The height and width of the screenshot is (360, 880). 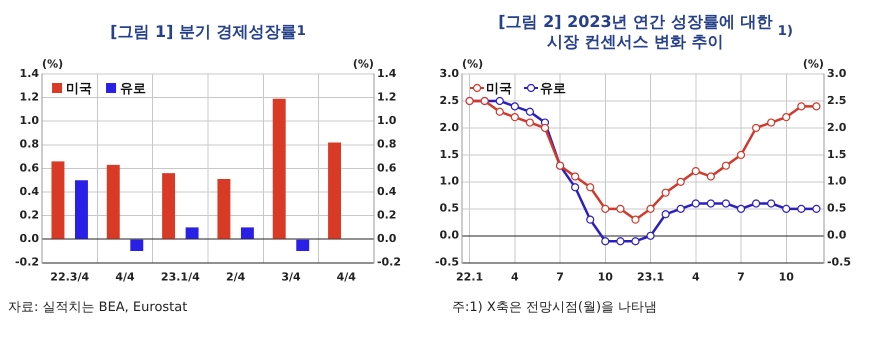 I want to click on y-tick-label: 2.5, so click(x=450, y=100).